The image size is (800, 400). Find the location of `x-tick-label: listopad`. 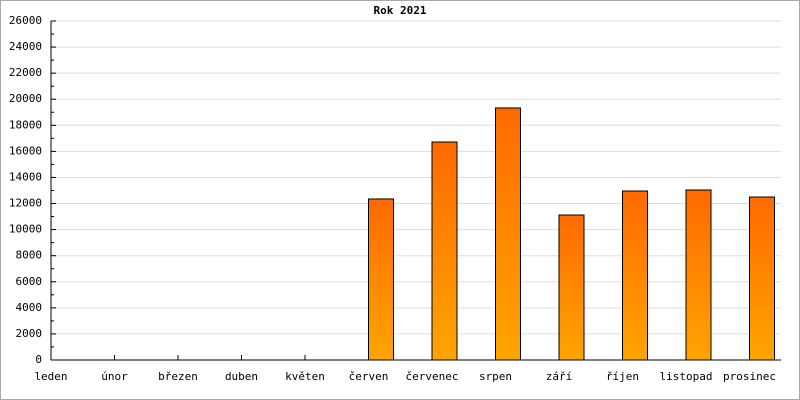

x-tick-label: listopad is located at coordinates (686, 376).